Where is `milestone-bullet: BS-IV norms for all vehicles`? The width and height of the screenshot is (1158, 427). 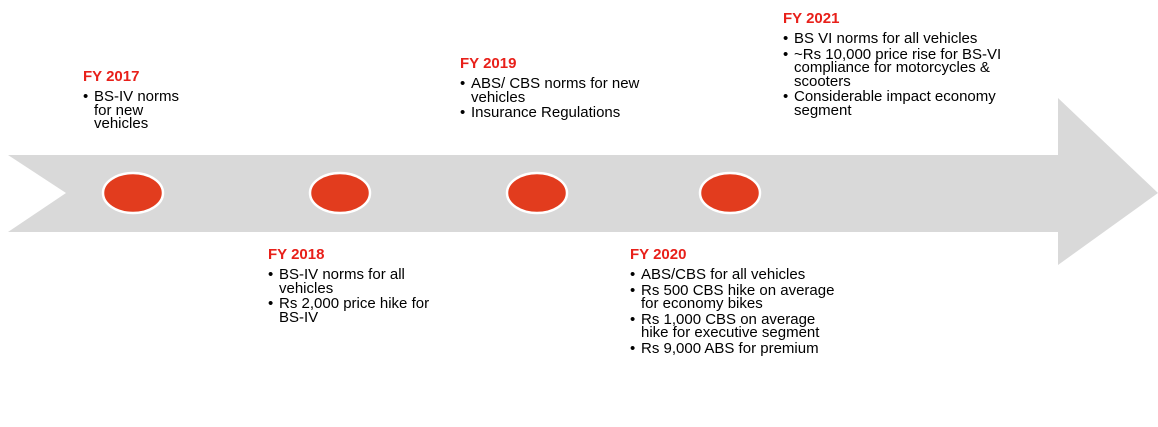 milestone-bullet: BS-IV norms for all vehicles is located at coordinates (353, 281).